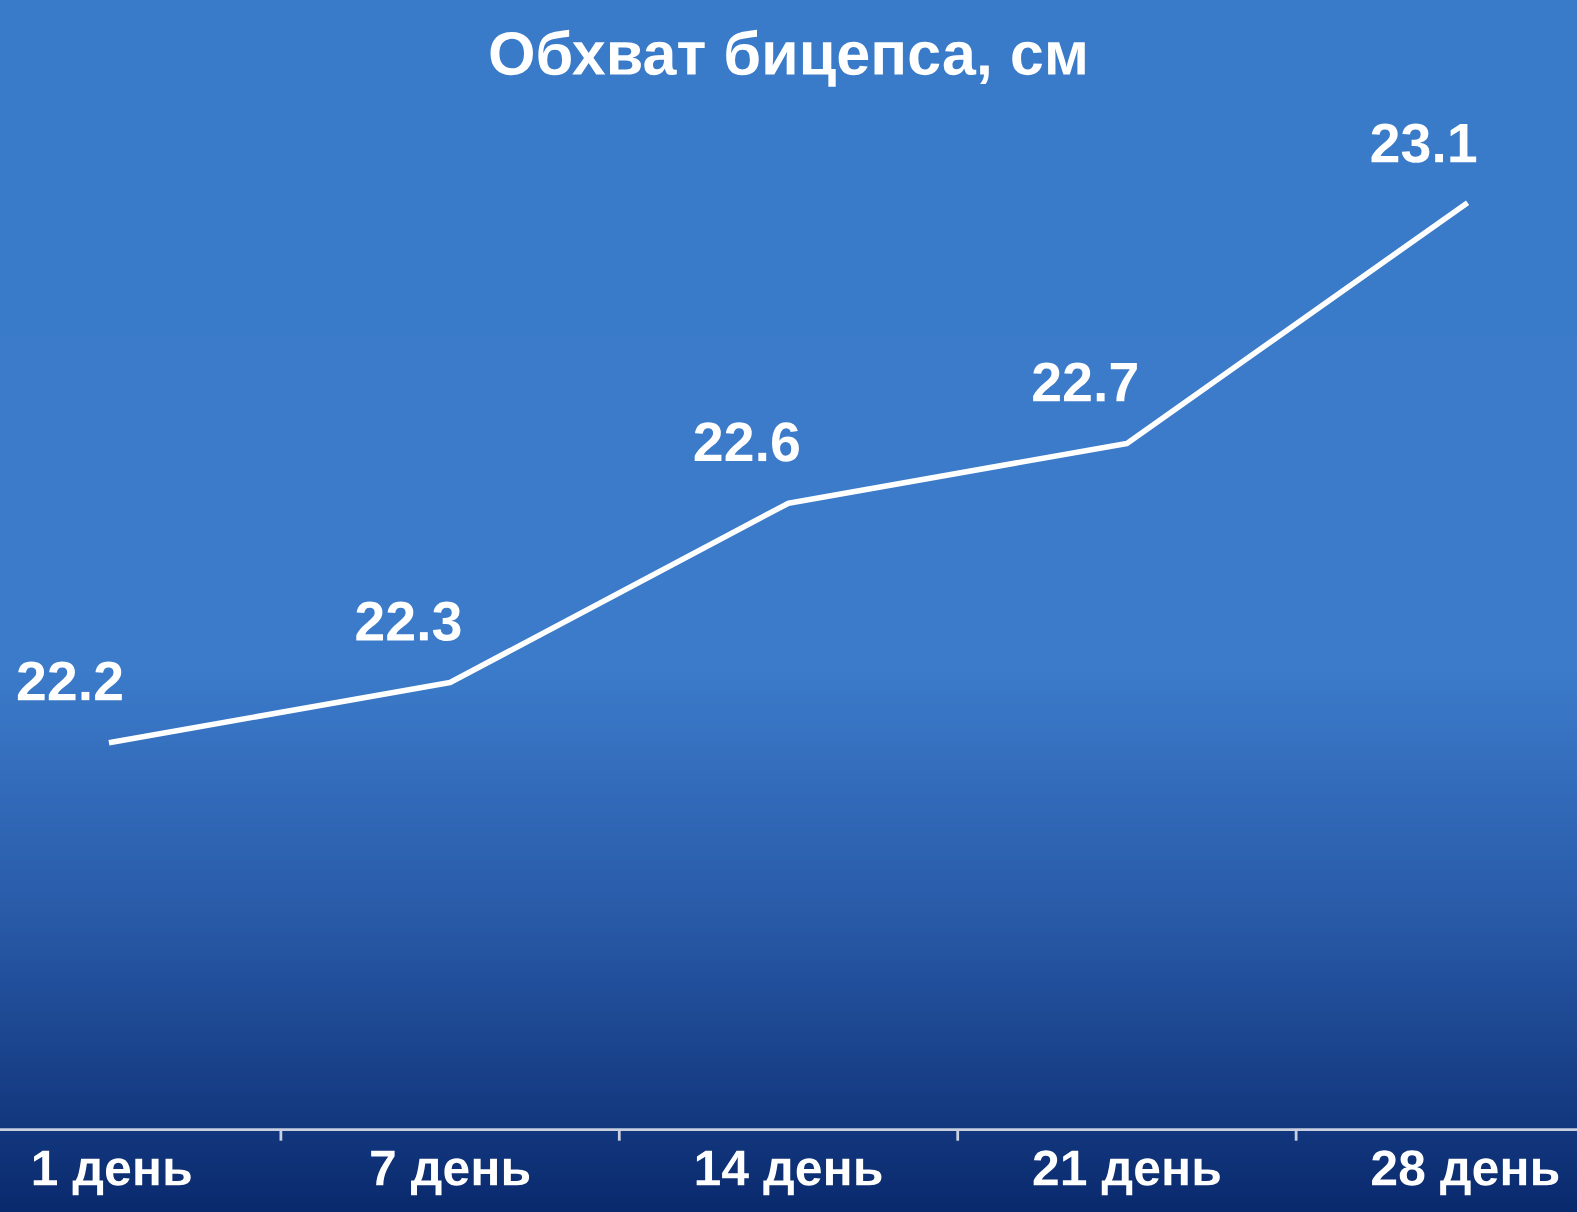  Describe the element at coordinates (112, 1173) in the screenshot. I see `x-tick-label: 1 день` at that location.